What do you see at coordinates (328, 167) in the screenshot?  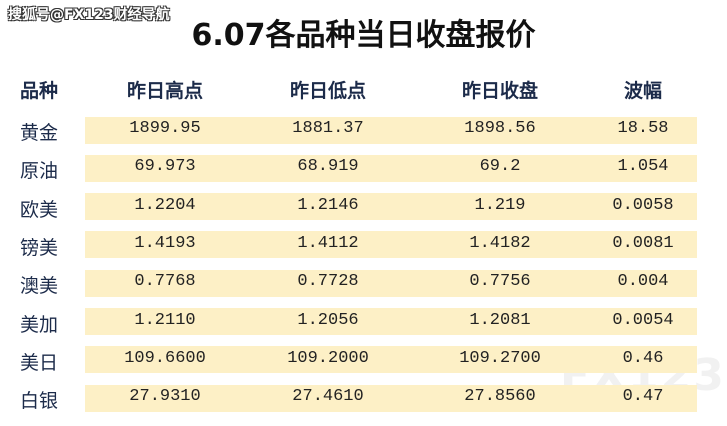 I see `table-cell: 68.919` at bounding box center [328, 167].